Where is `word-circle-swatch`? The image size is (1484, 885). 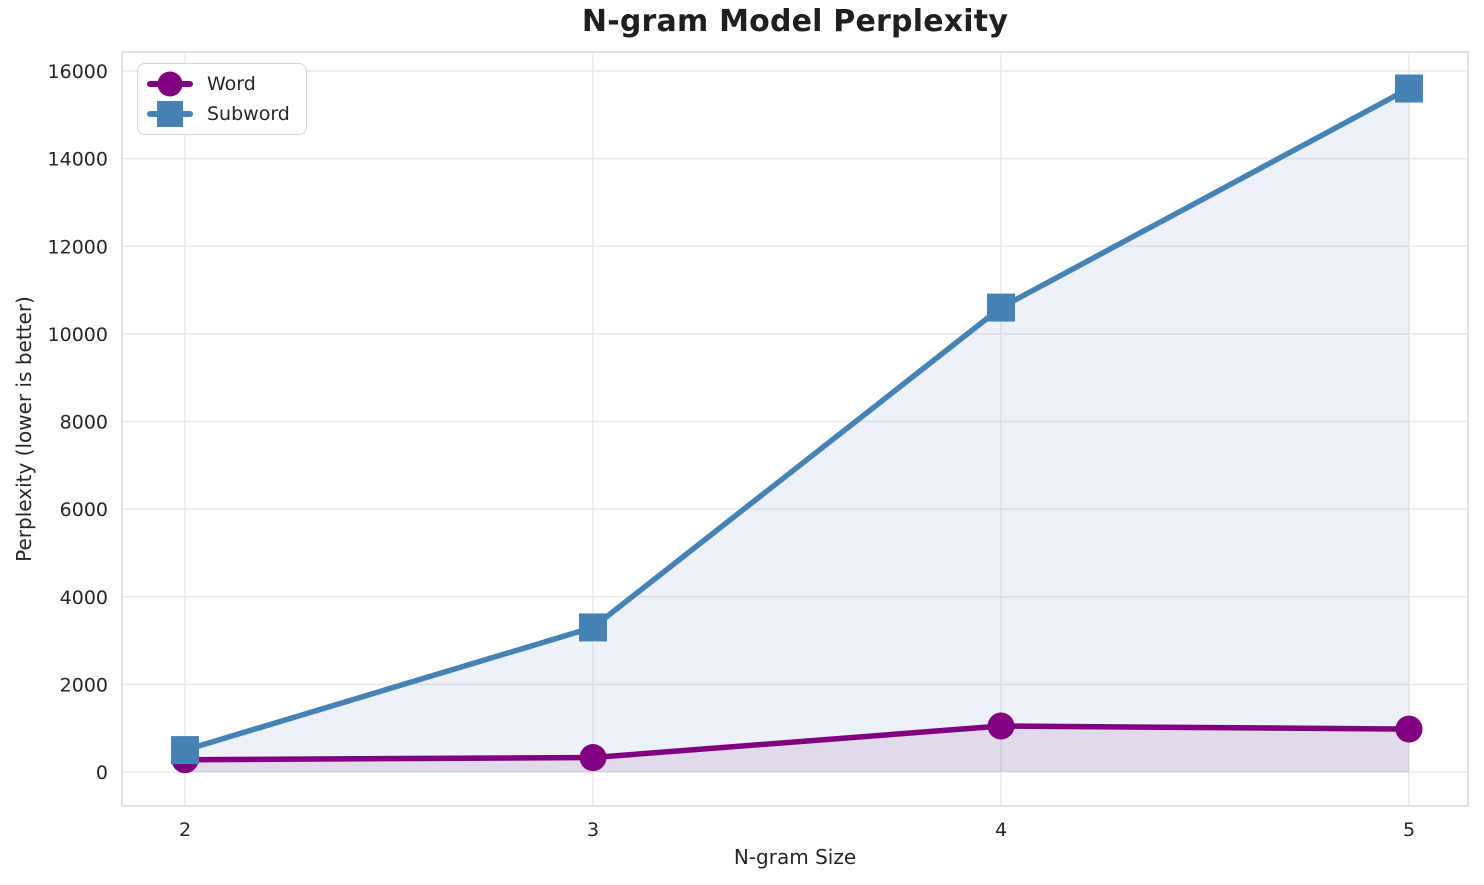
word-circle-swatch is located at coordinates (170, 84).